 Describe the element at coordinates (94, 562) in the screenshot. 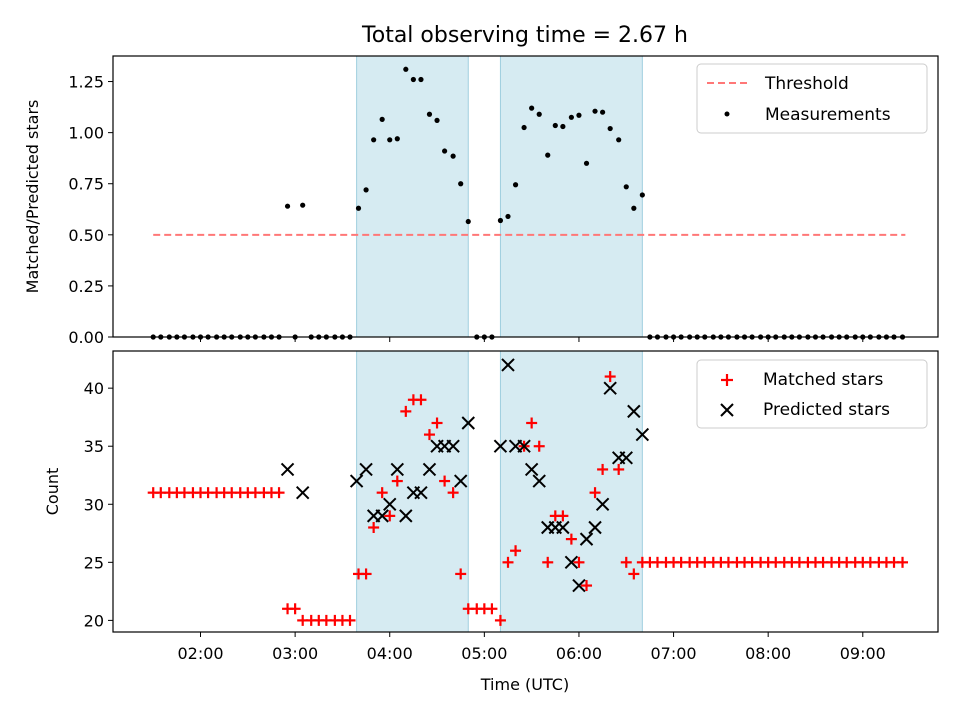

I see `bottom-y-tick-label: 25` at that location.